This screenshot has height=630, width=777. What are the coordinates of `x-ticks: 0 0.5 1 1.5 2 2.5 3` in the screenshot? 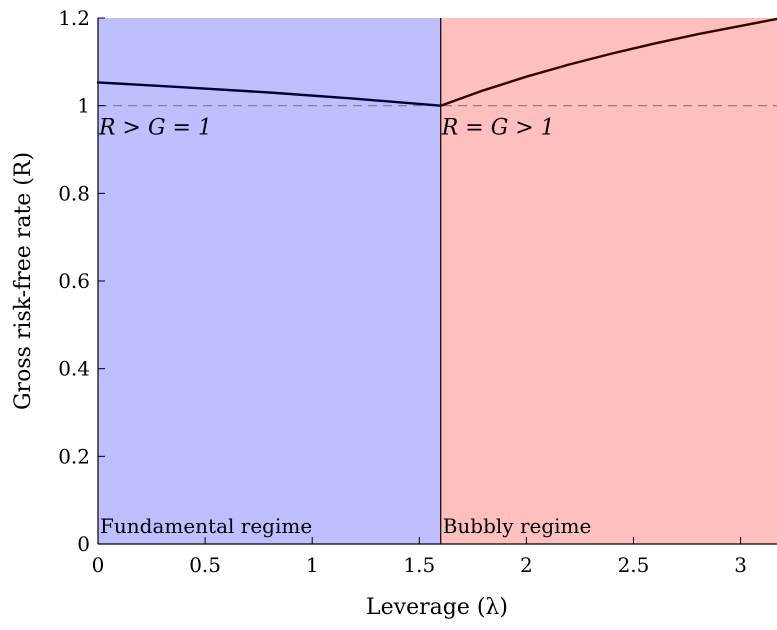 It's located at (419, 557).